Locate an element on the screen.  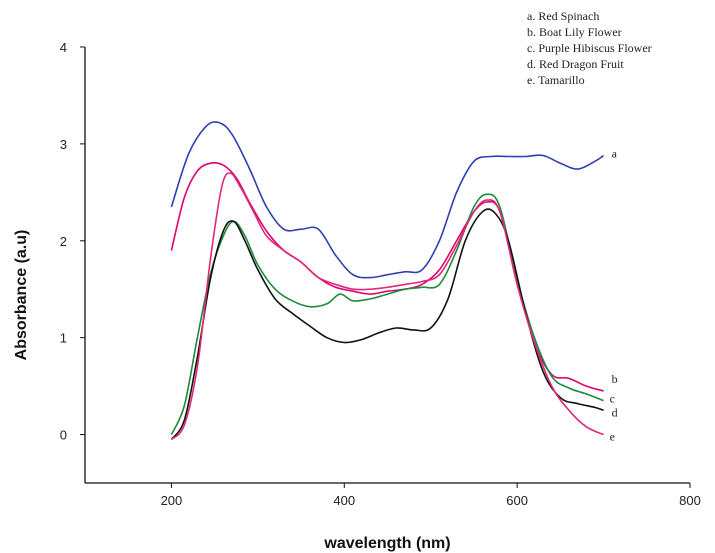
curve-label-b: b is located at coordinates (615, 379).